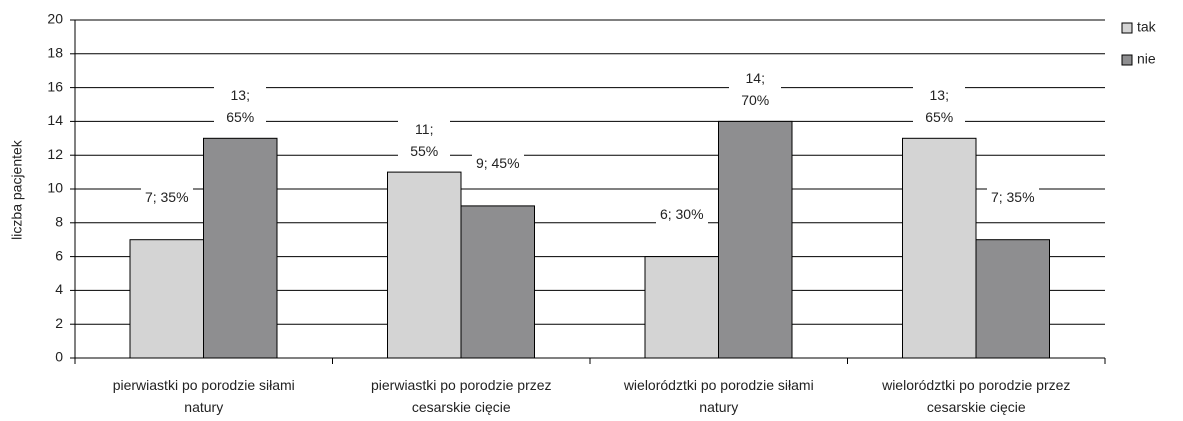 The image size is (1183, 421). I want to click on y-tick-label: 6, so click(59, 255).